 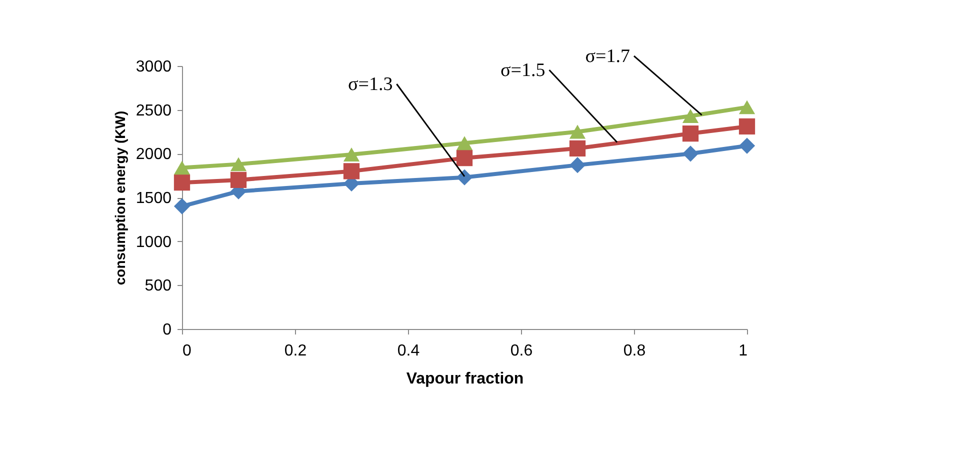 I want to click on x-tick-label: 0.2, so click(x=295, y=351).